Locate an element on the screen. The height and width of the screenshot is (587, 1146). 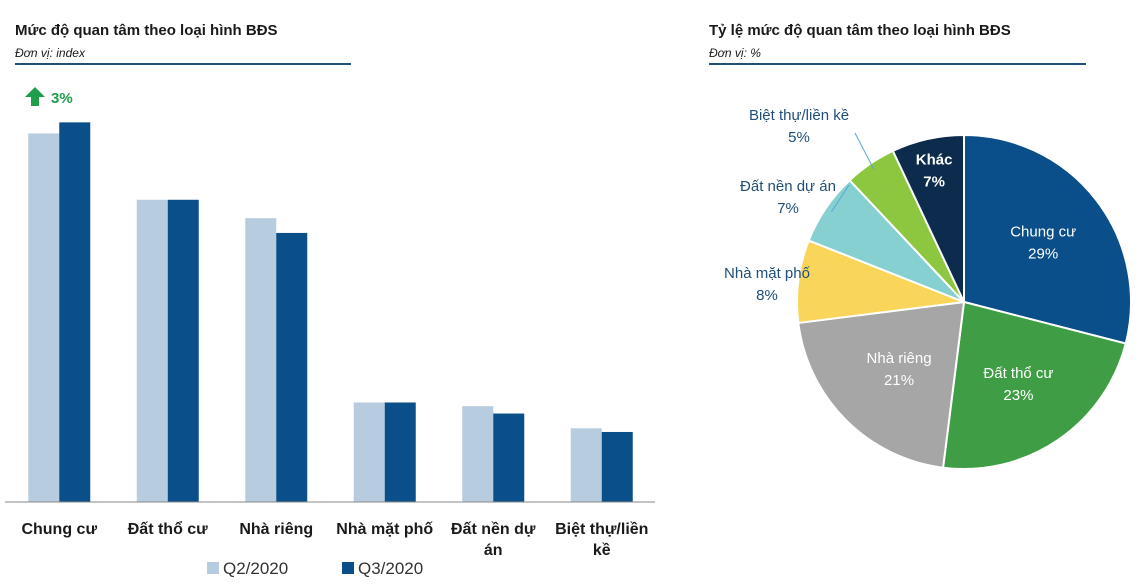
x-tick-label-2: Nhà riêng is located at coordinates (276, 529).